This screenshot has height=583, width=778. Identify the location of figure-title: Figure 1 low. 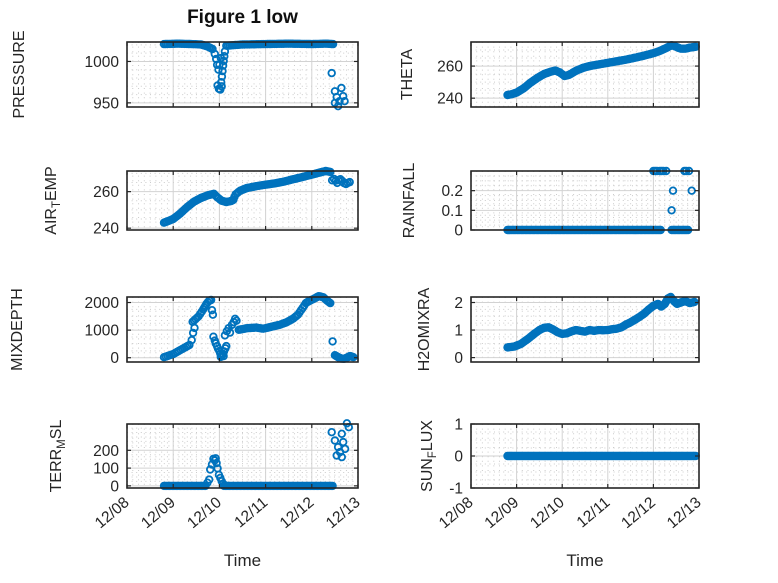
(242, 17).